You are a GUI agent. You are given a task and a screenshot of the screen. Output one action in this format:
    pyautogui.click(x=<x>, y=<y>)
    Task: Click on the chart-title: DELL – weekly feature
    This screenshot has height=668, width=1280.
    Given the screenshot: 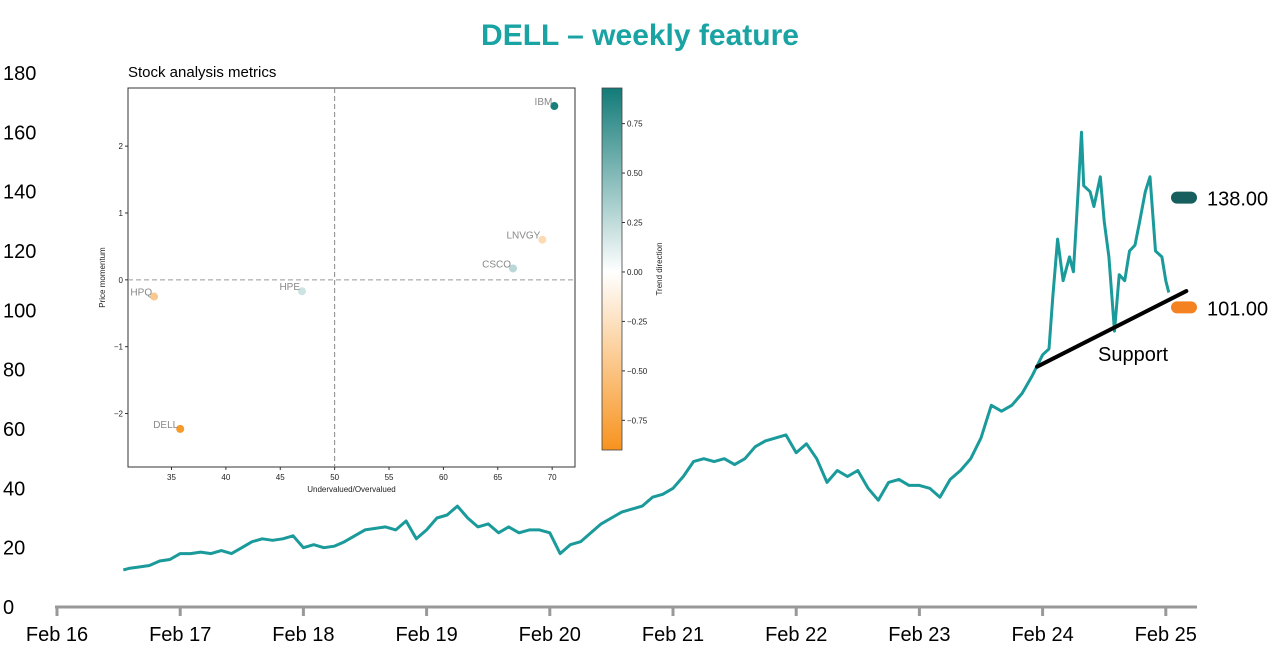 What is the action you would take?
    pyautogui.click(x=640, y=35)
    